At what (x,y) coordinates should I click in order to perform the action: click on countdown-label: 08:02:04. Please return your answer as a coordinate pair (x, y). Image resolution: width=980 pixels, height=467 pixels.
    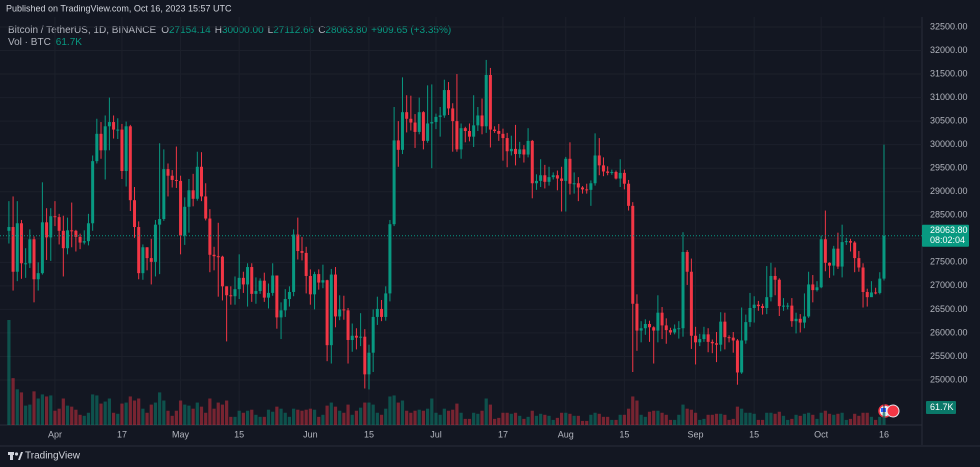
    Looking at the image, I should click on (947, 240).